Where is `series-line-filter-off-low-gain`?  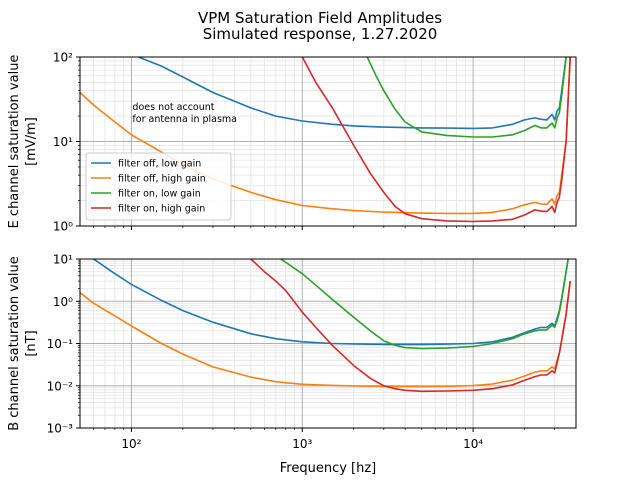
series-line-filter-off-low-gain is located at coordinates (352, 93).